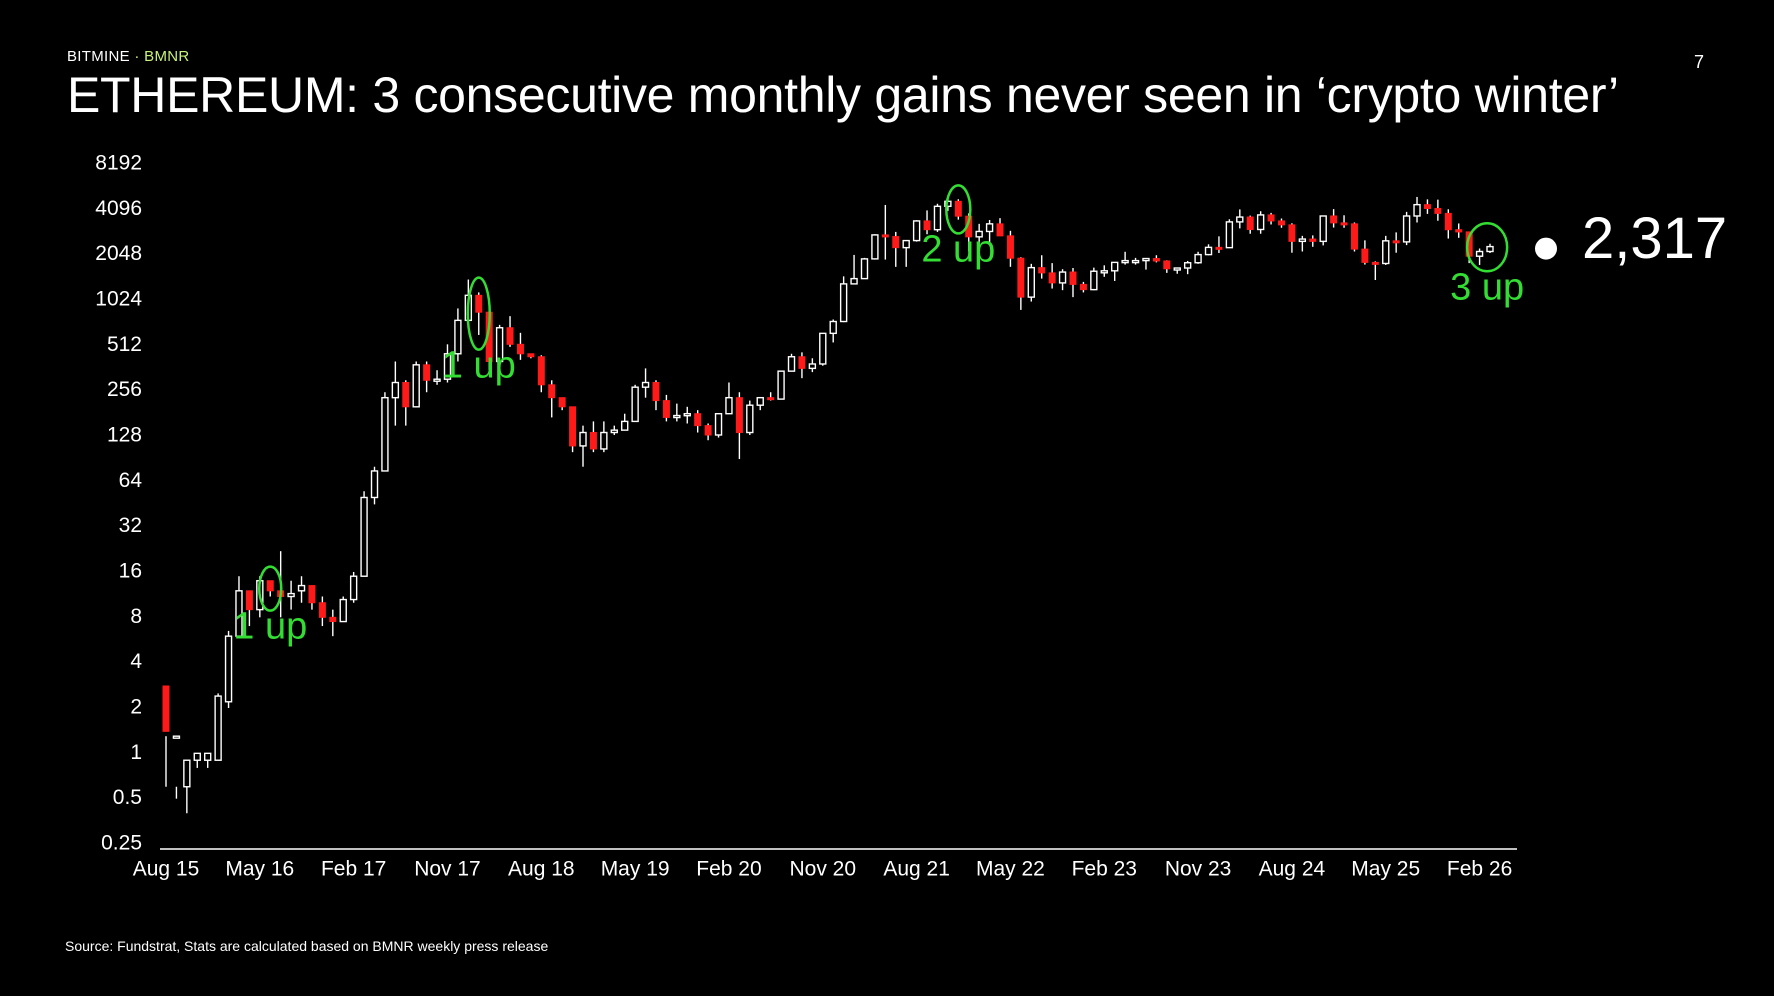 The height and width of the screenshot is (996, 1774). What do you see at coordinates (131, 480) in the screenshot?
I see `y-tick-label: 64` at bounding box center [131, 480].